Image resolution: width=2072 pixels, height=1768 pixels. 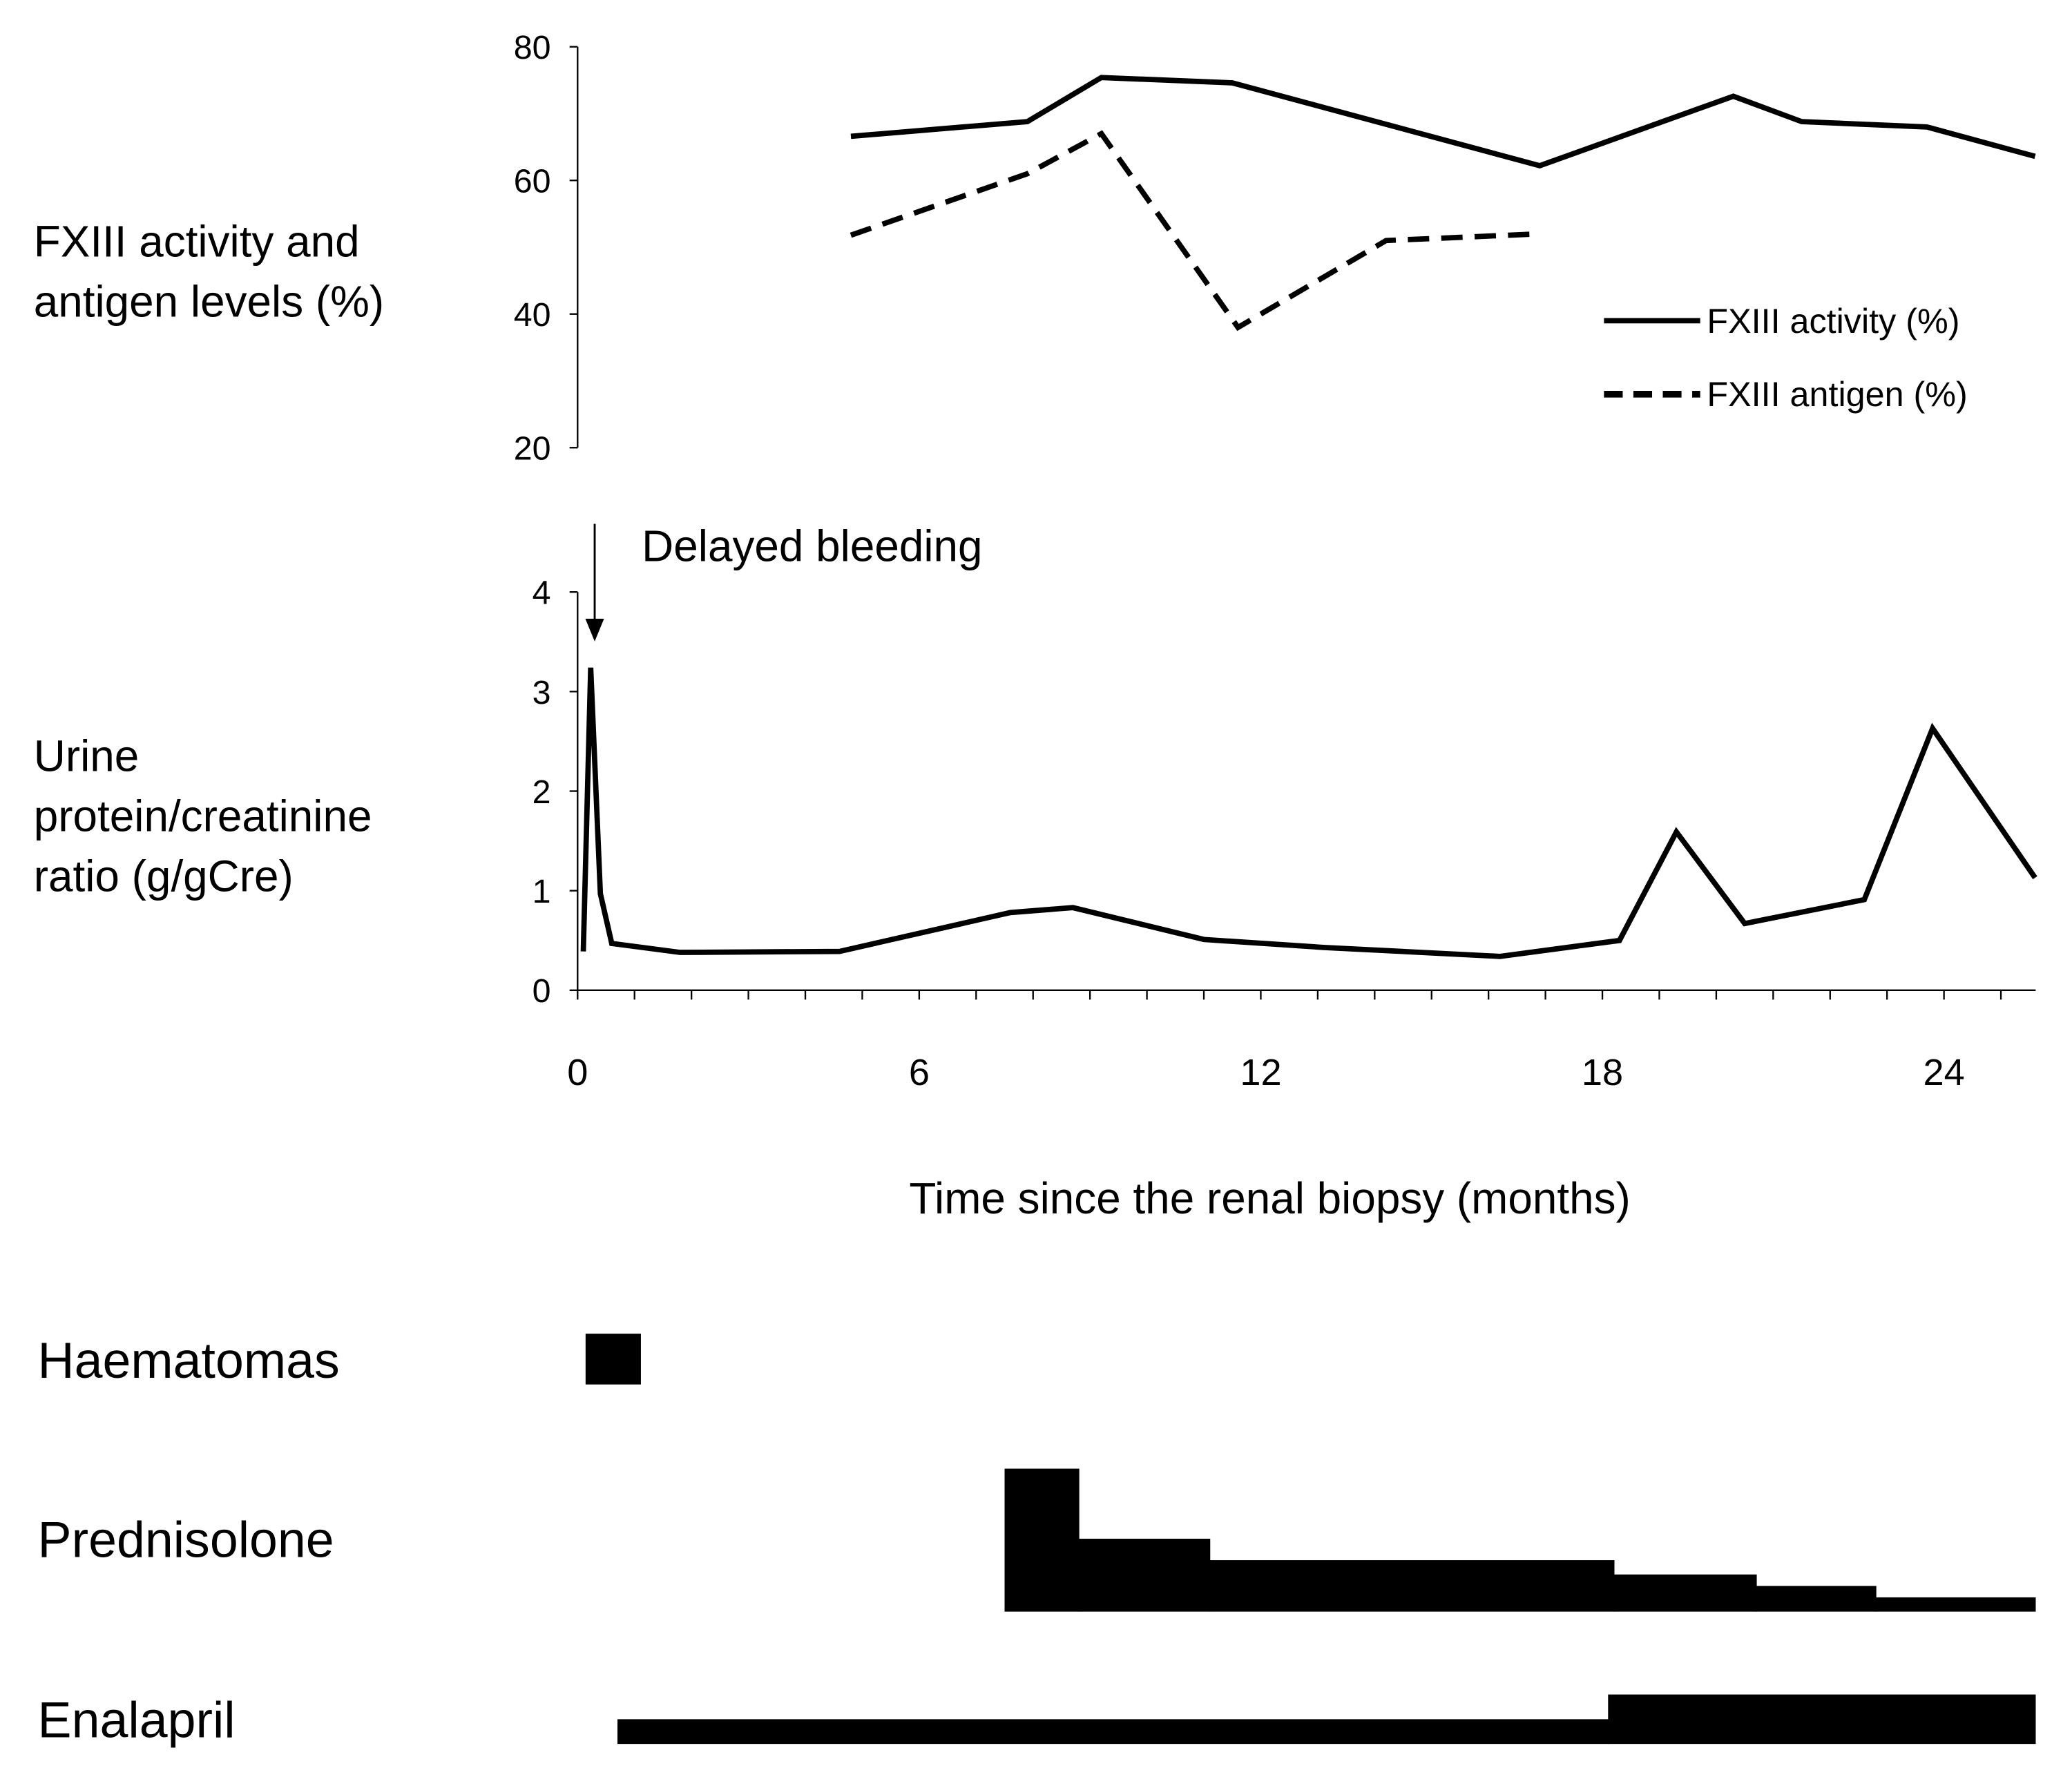 What do you see at coordinates (1602, 1072) in the screenshot?
I see `x-tick-label: 18` at bounding box center [1602, 1072].